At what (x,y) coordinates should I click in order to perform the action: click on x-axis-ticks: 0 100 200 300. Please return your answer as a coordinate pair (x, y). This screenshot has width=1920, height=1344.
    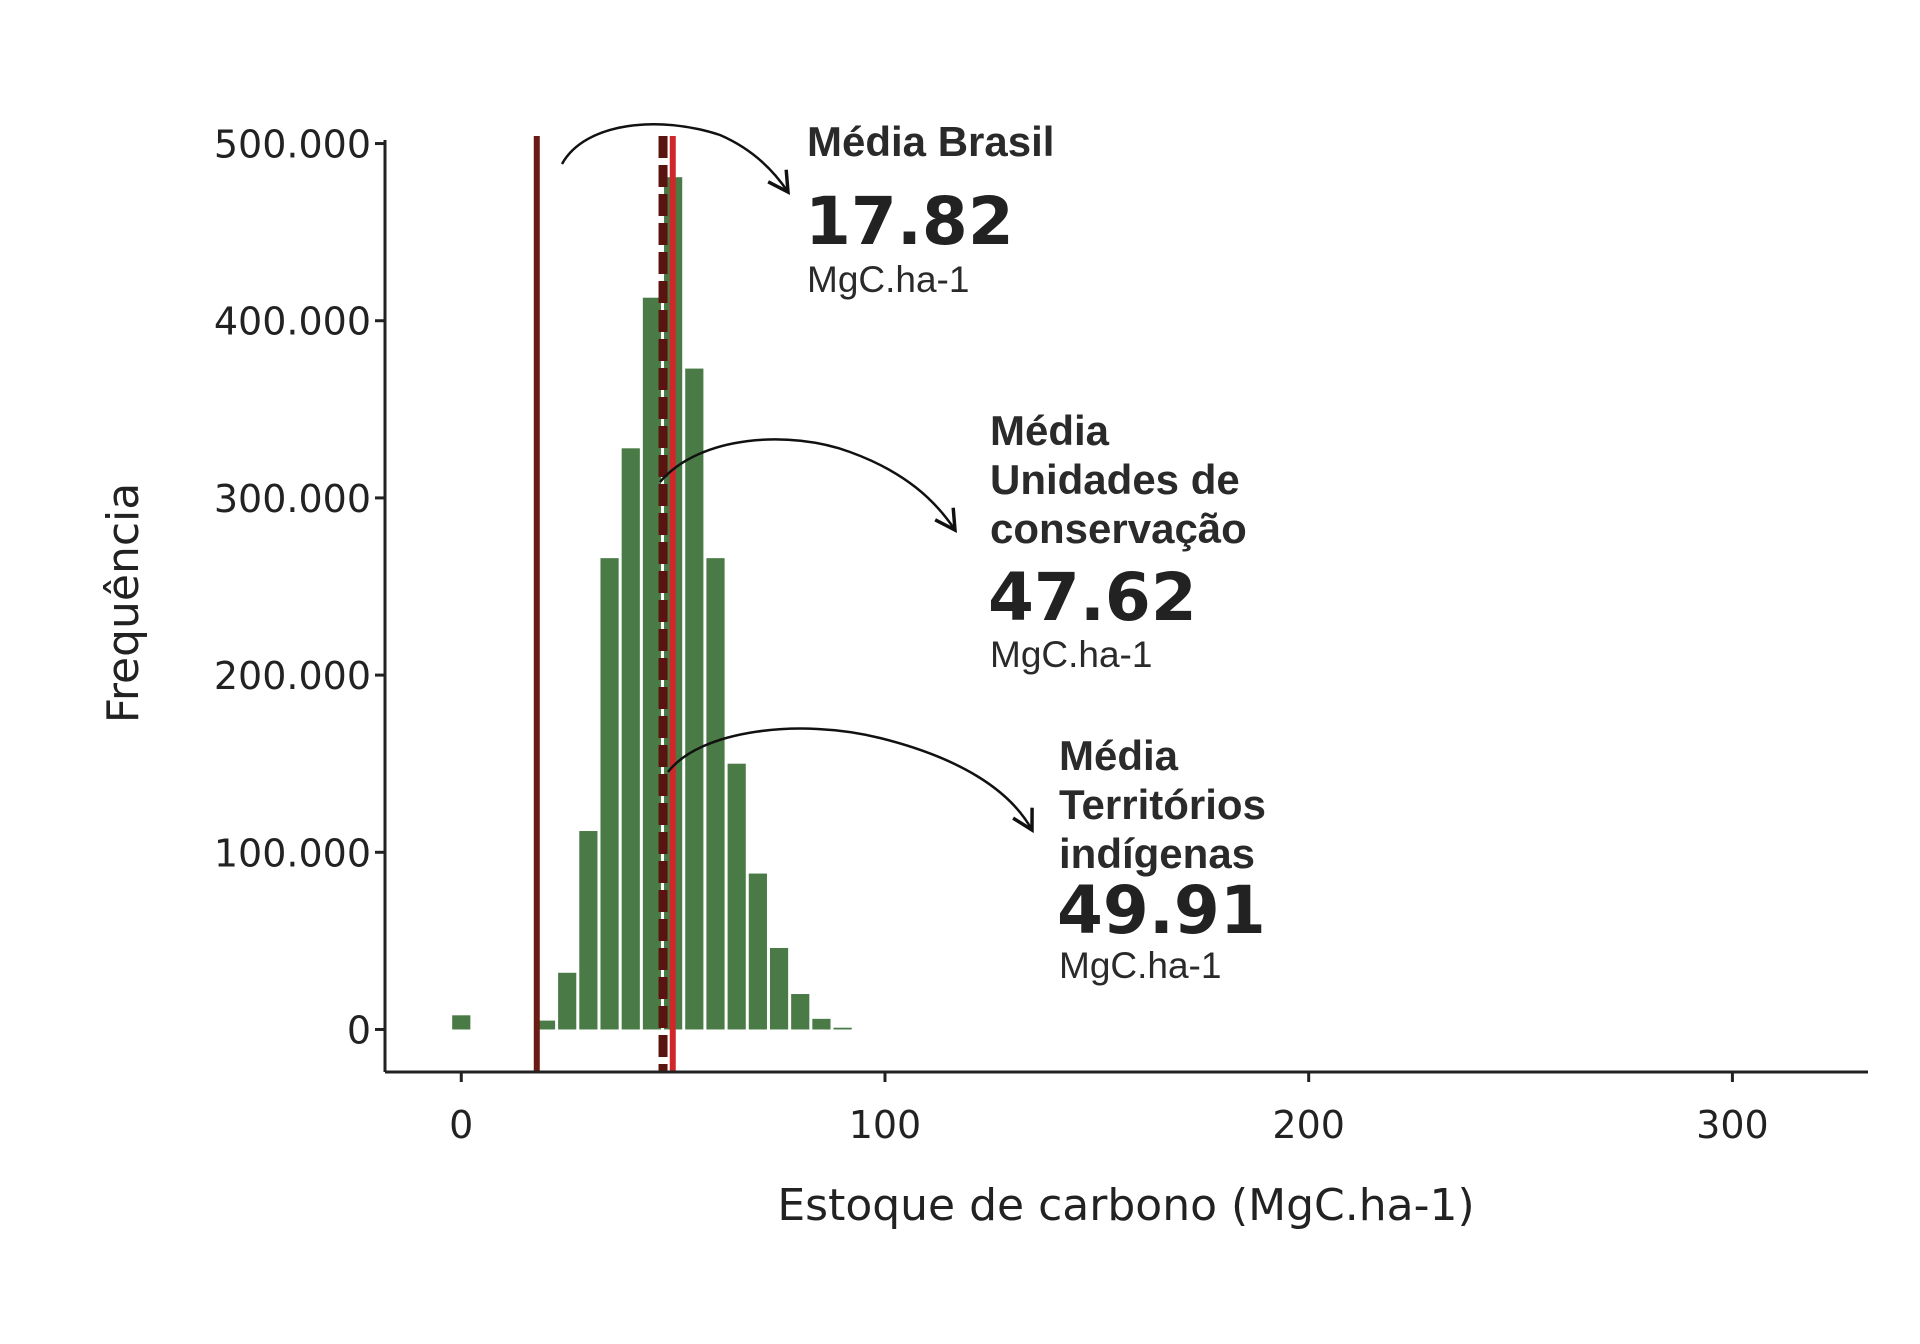
    Looking at the image, I should click on (1109, 1109).